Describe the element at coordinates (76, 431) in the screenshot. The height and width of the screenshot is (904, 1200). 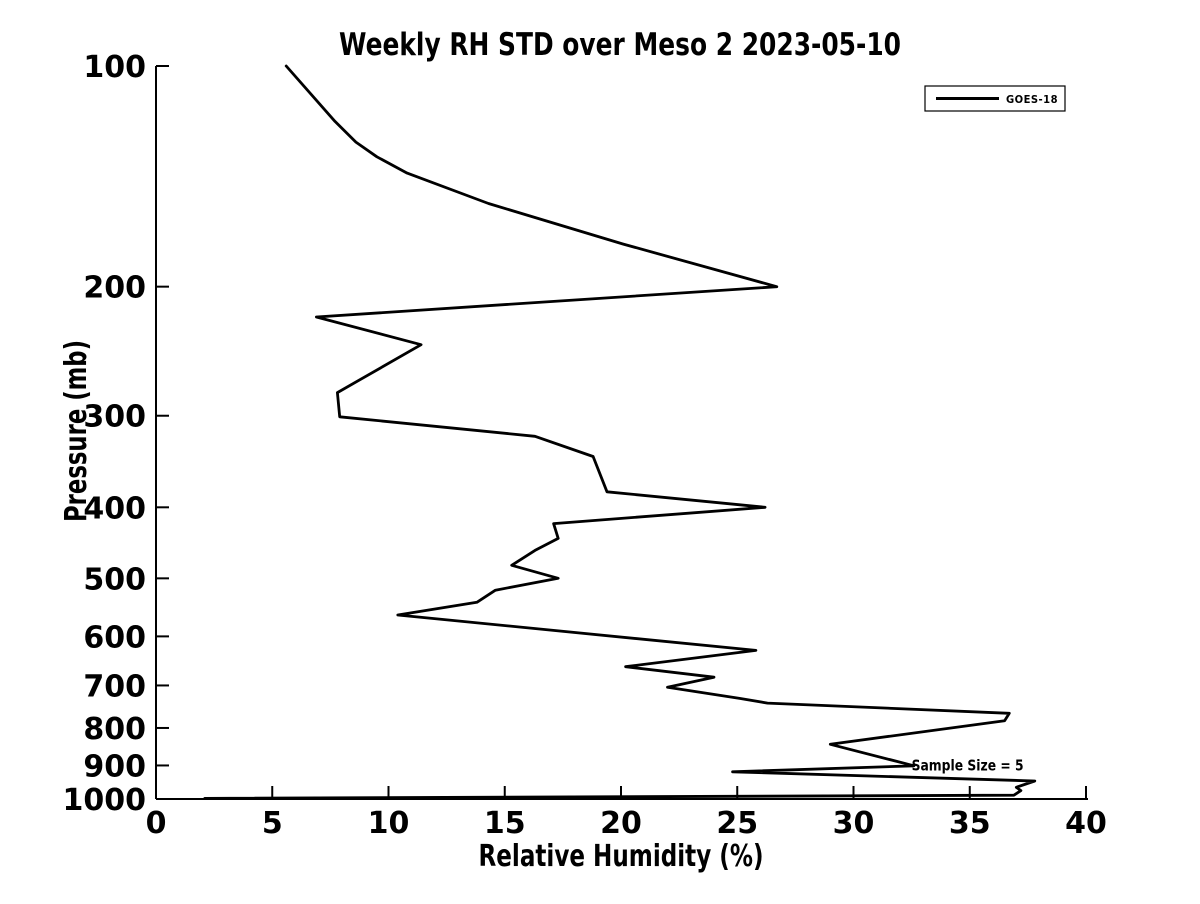
I see `y-axis-label: Pressure (mb)` at that location.